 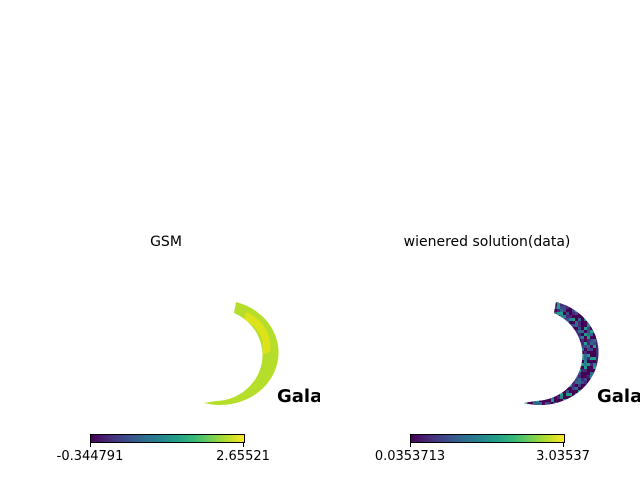 What do you see at coordinates (618, 396) in the screenshot?
I see `wiener-coordinate-label: Gala` at bounding box center [618, 396].